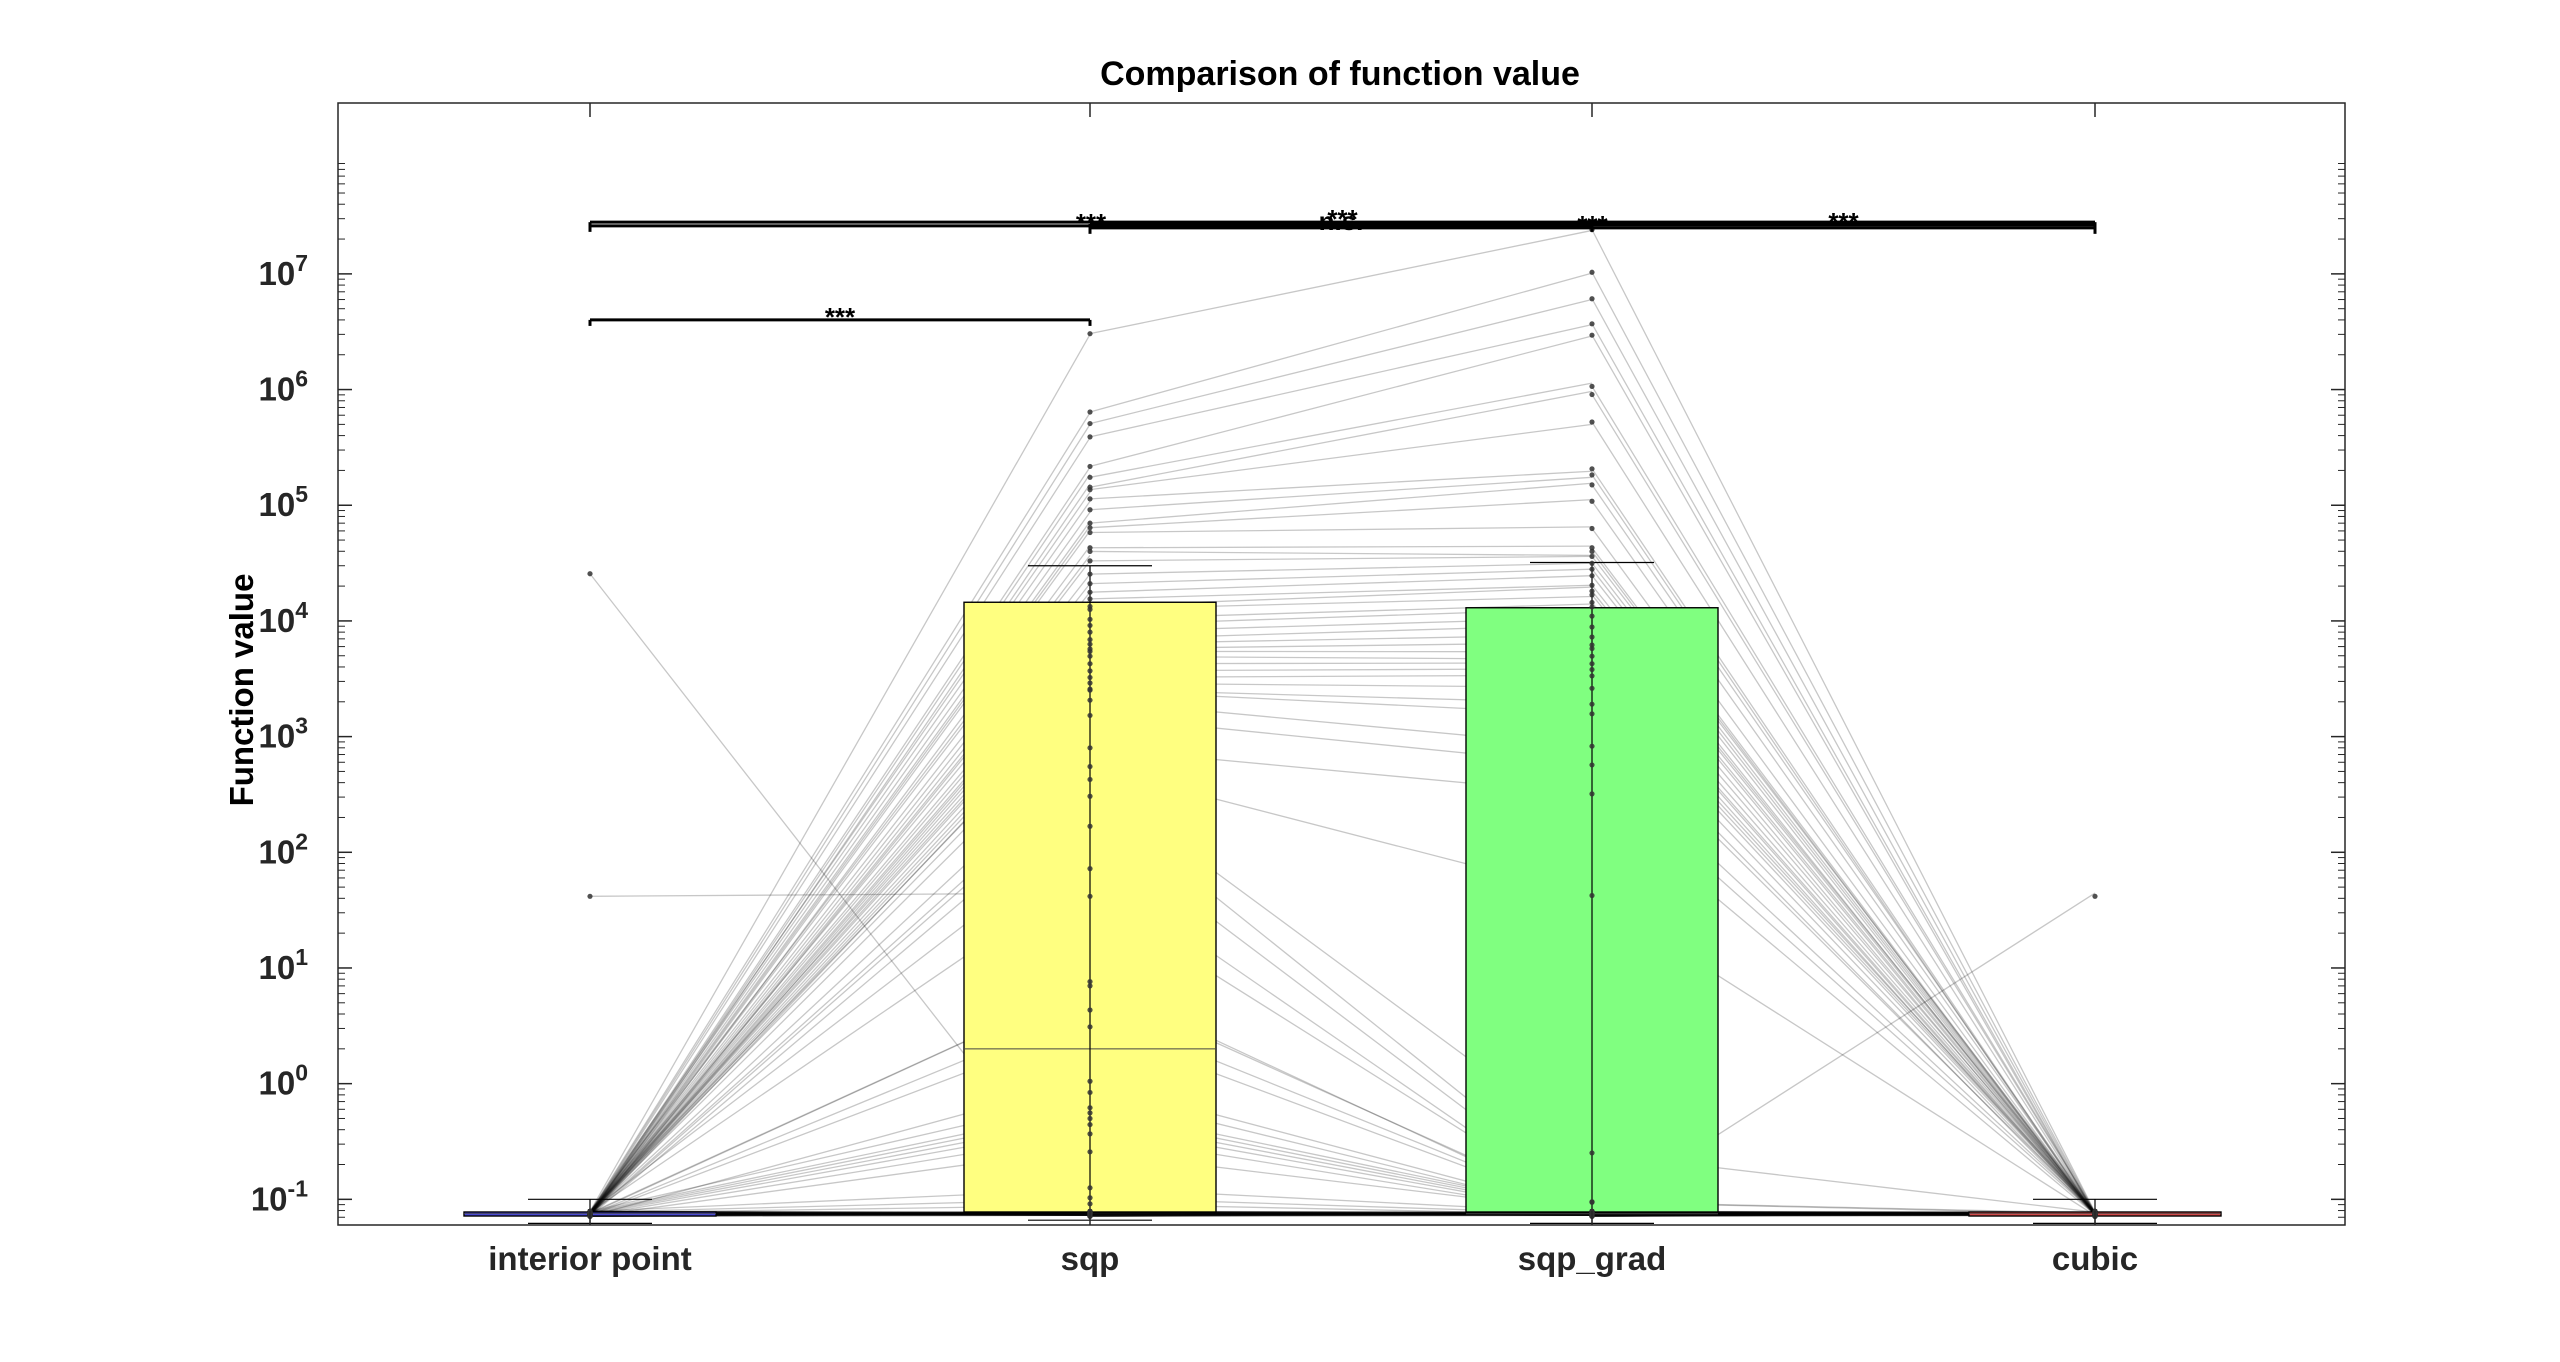 The image size is (2560, 1362). Describe the element at coordinates (1592, 1258) in the screenshot. I see `x-tick-label: sqp_grad` at that location.